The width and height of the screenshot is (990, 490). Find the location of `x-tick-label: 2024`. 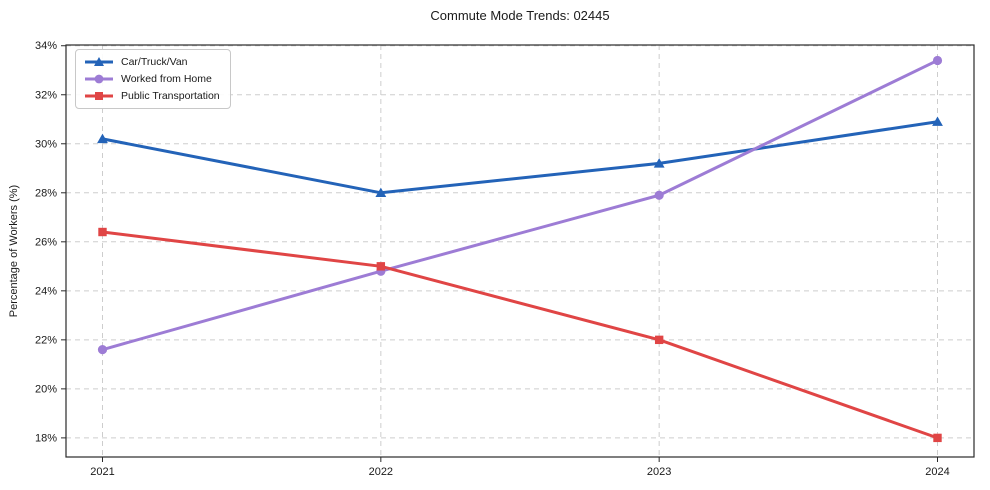

x-tick-label: 2024 is located at coordinates (937, 472).